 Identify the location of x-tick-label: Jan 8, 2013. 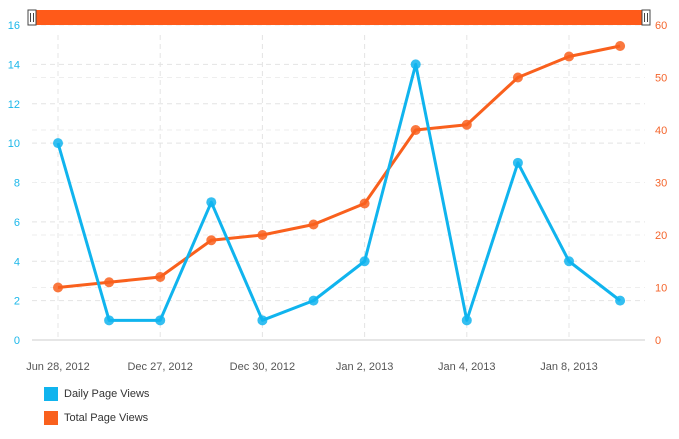
(569, 367).